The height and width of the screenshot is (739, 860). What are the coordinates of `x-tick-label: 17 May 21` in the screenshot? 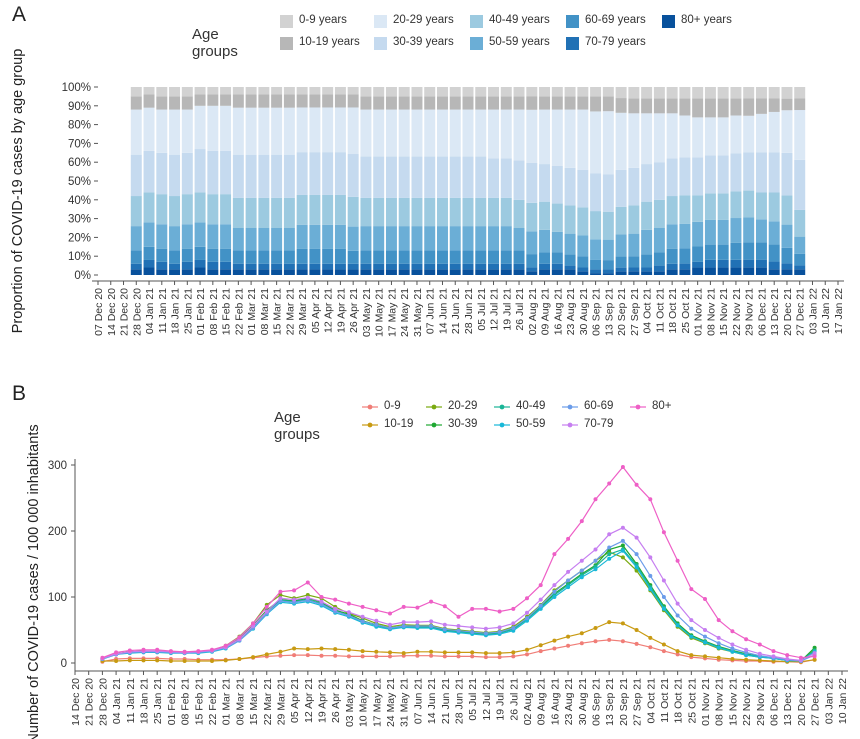 It's located at (377, 702).